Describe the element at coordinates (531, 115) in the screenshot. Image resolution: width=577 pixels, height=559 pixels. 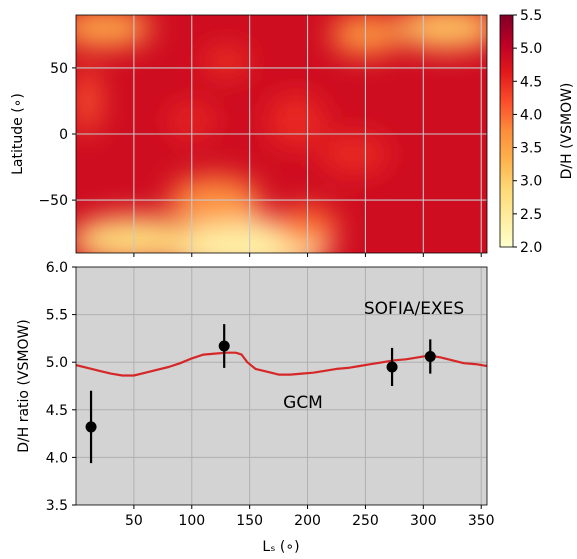
I see `colorbar-tick-label: 4.0` at that location.